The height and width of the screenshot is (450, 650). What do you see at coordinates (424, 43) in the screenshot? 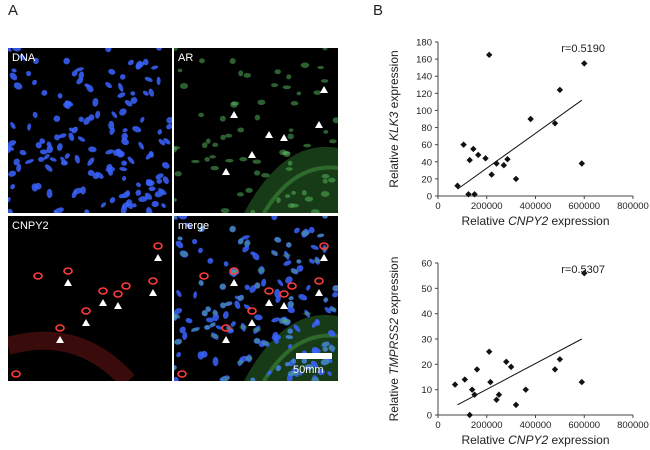
I see `y-tick-label: 180` at bounding box center [424, 43].